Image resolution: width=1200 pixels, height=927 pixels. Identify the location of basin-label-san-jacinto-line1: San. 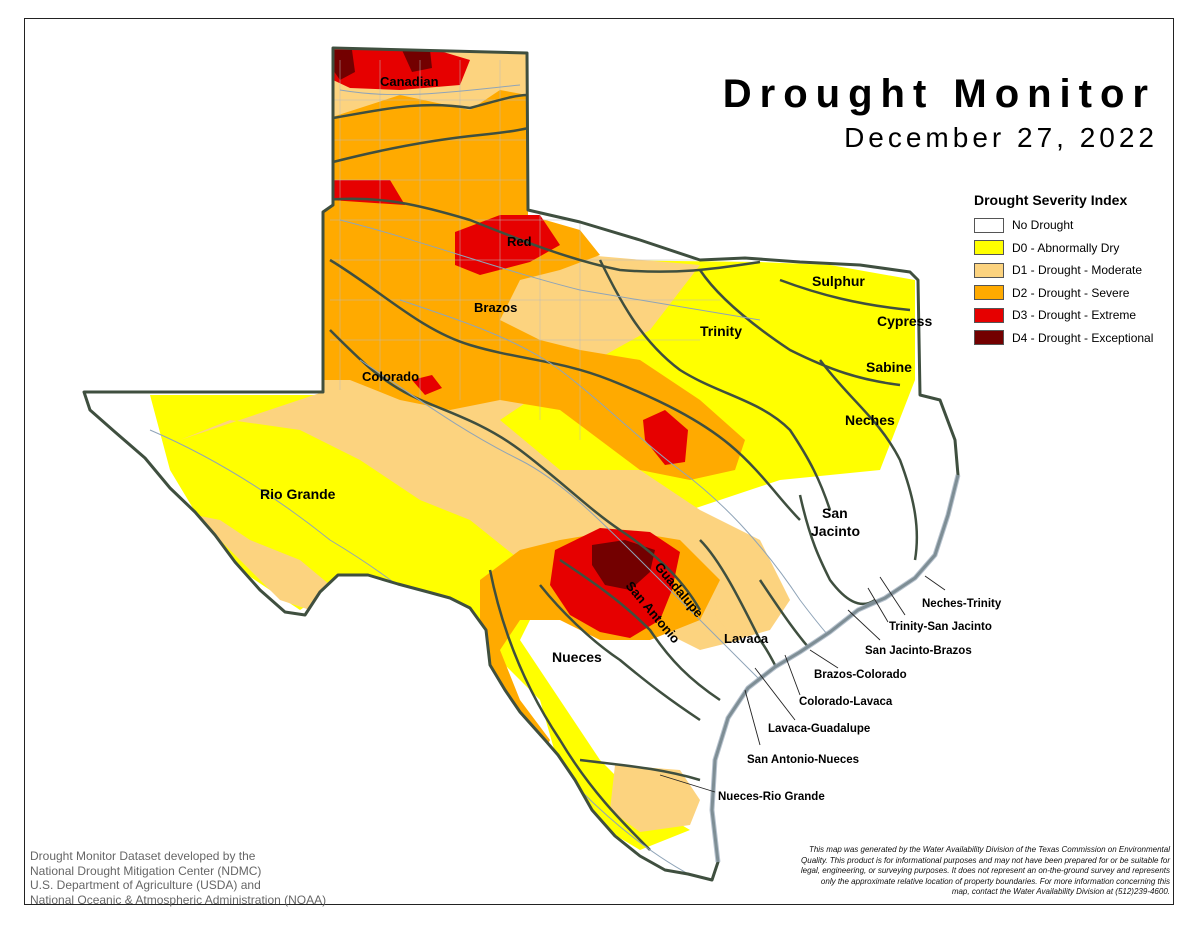
(835, 513).